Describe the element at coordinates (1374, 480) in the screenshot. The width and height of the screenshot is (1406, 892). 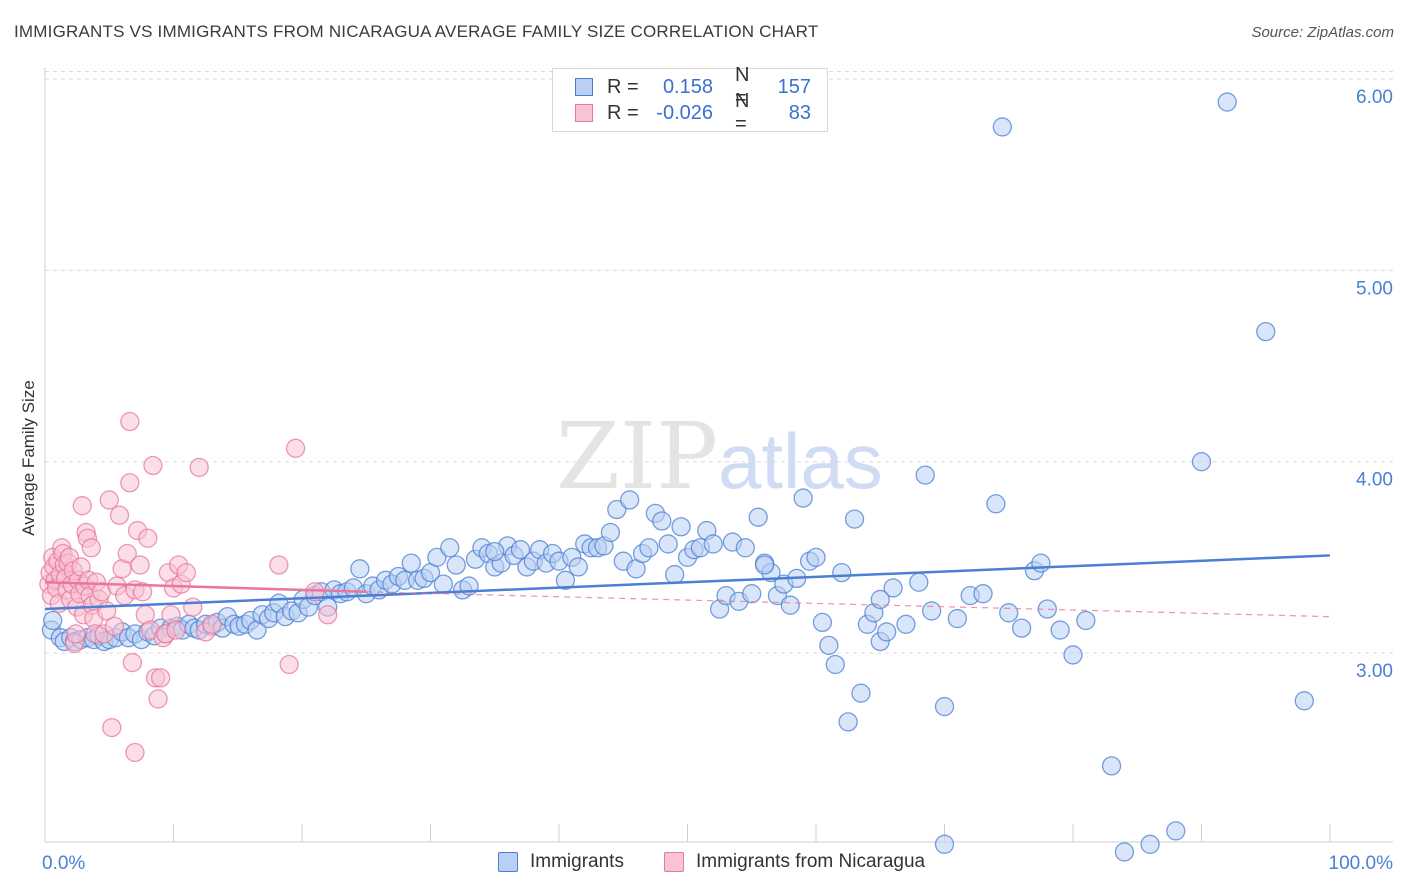
I see `y-tick-label: 4.00` at that location.